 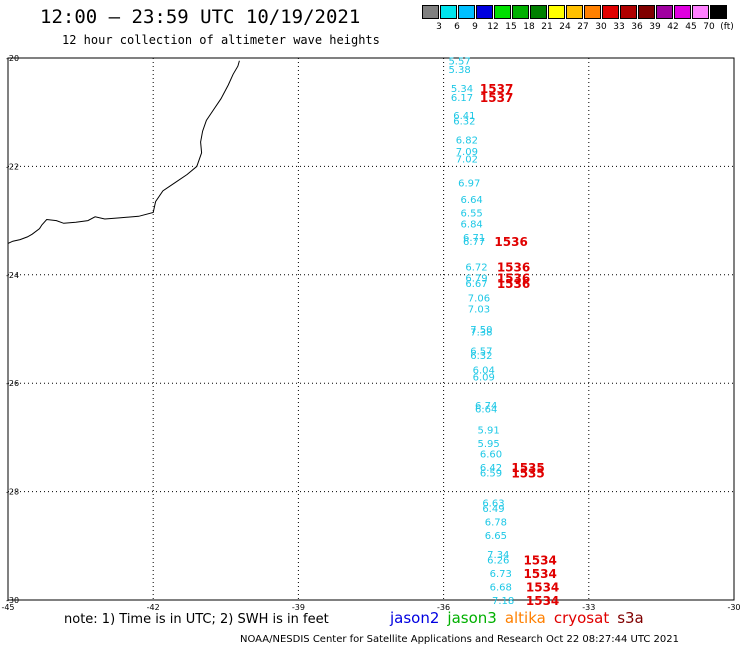 What do you see at coordinates (12, 58) in the screenshot?
I see `lat-tick-label: -20` at bounding box center [12, 58].